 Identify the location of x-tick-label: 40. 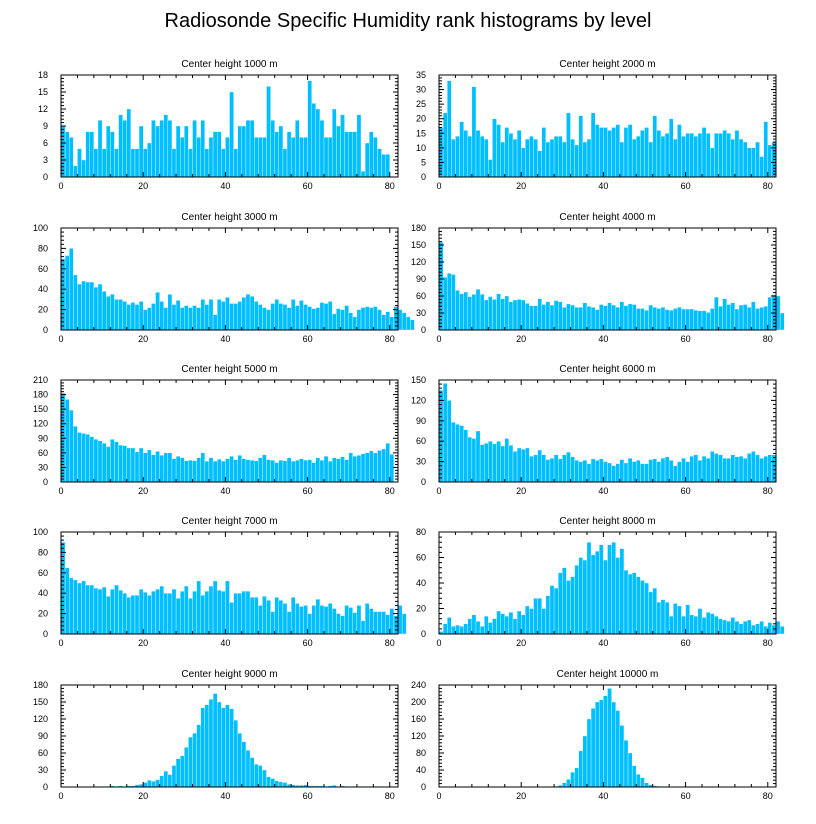
(225, 186).